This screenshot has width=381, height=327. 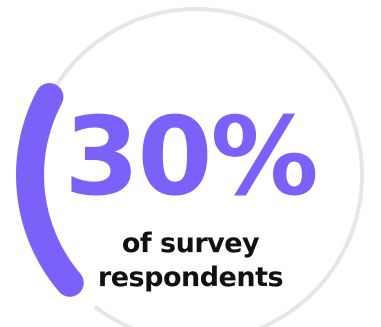 What do you see at coordinates (190, 243) in the screenshot?
I see `caption-line-1: of survey` at bounding box center [190, 243].